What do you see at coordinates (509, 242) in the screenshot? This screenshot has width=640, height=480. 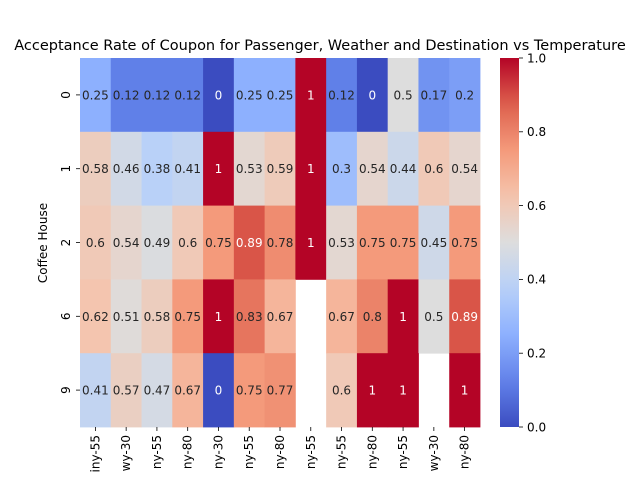 I see `colorbar-gradient` at bounding box center [509, 242].